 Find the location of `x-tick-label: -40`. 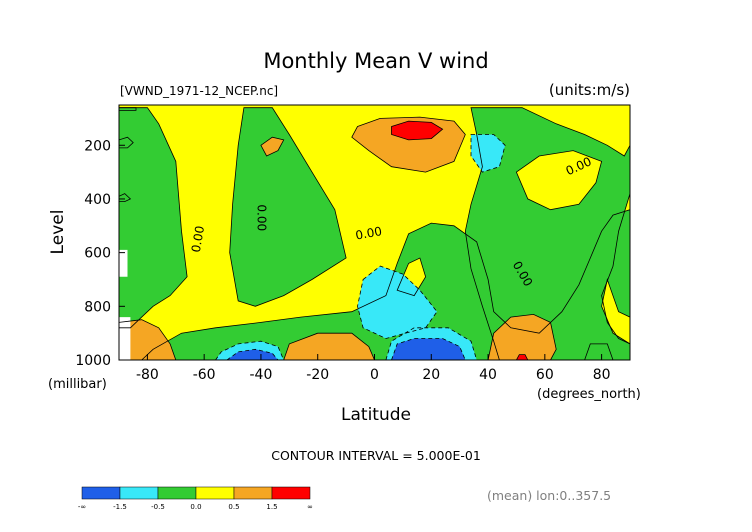

x-tick-label: -40 is located at coordinates (261, 375).